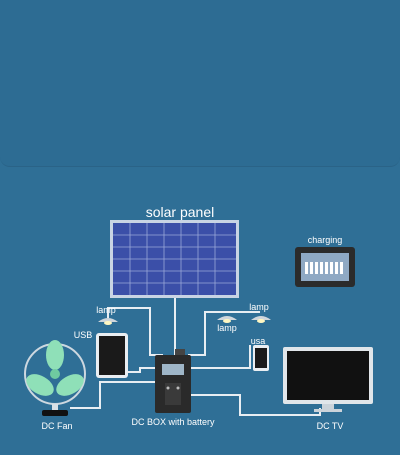 Image resolution: width=400 pixels, height=455 pixels. Describe the element at coordinates (255, 405) in the screenshot. I see `wire-tv` at that location.